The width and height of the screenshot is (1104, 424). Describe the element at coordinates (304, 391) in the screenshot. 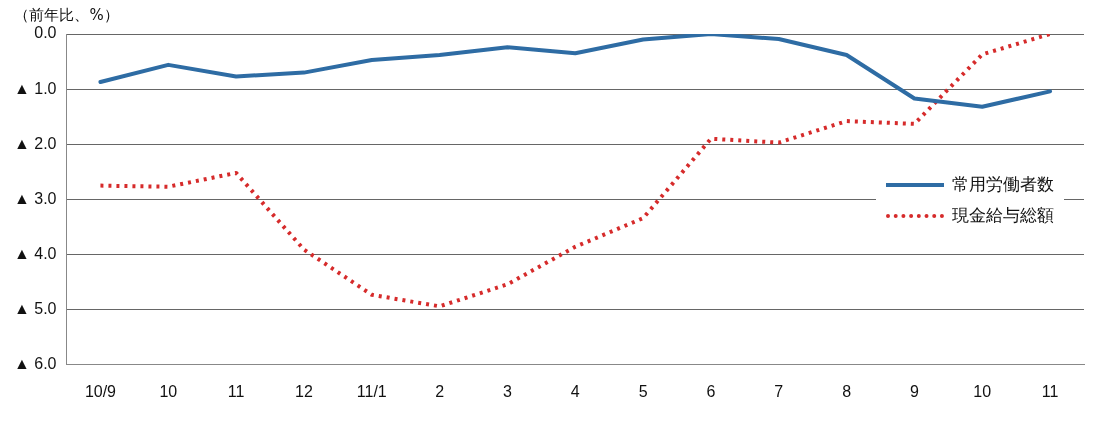

I see `x-tick-label: 12` at that location.